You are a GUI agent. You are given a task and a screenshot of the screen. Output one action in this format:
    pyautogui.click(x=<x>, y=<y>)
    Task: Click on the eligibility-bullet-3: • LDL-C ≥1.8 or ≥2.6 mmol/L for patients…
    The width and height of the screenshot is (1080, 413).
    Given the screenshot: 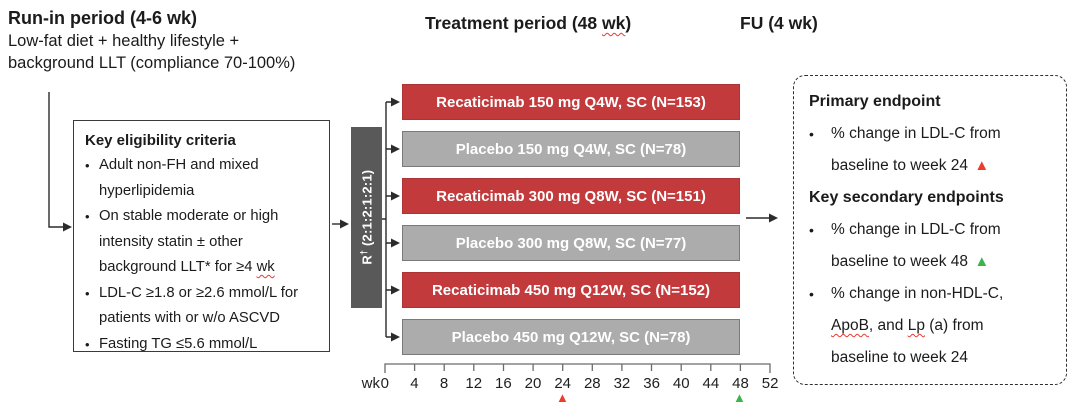 What is the action you would take?
    pyautogui.click(x=204, y=306)
    